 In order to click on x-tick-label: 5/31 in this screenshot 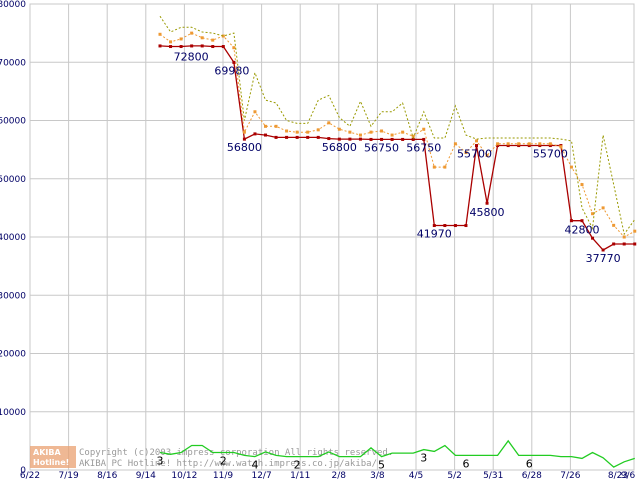, I will do `click(493, 475)`.